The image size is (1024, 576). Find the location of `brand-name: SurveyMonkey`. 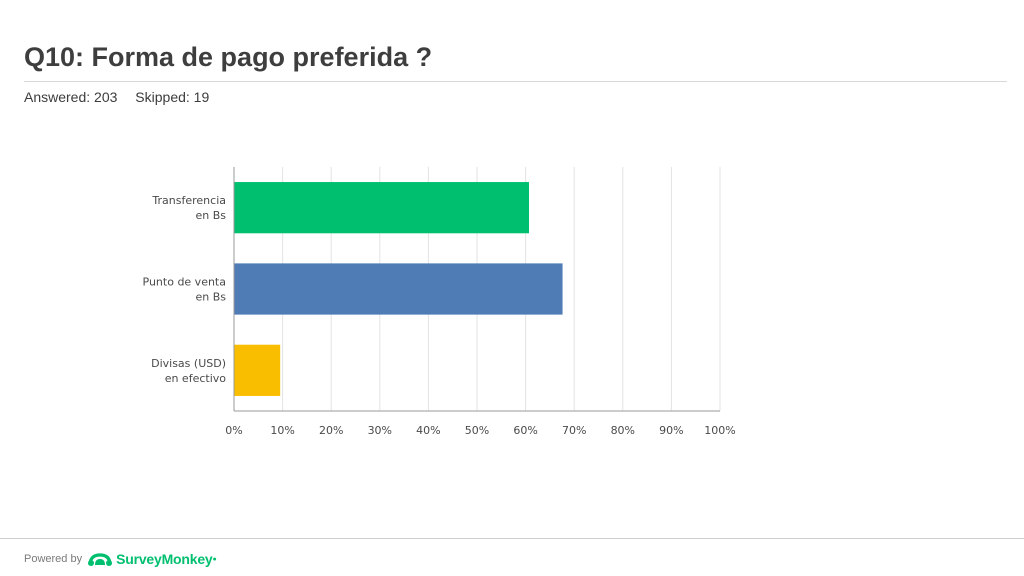

brand-name: SurveyMonkey is located at coordinates (164, 559).